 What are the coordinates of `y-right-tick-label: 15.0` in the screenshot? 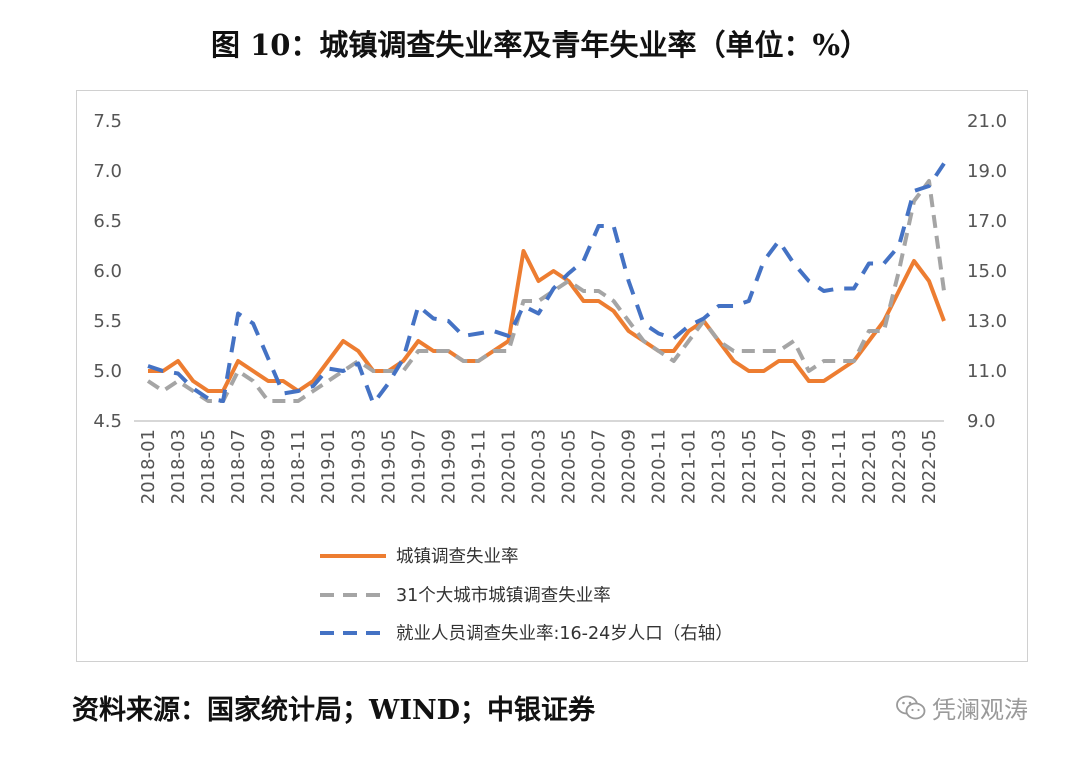 It's located at (987, 271).